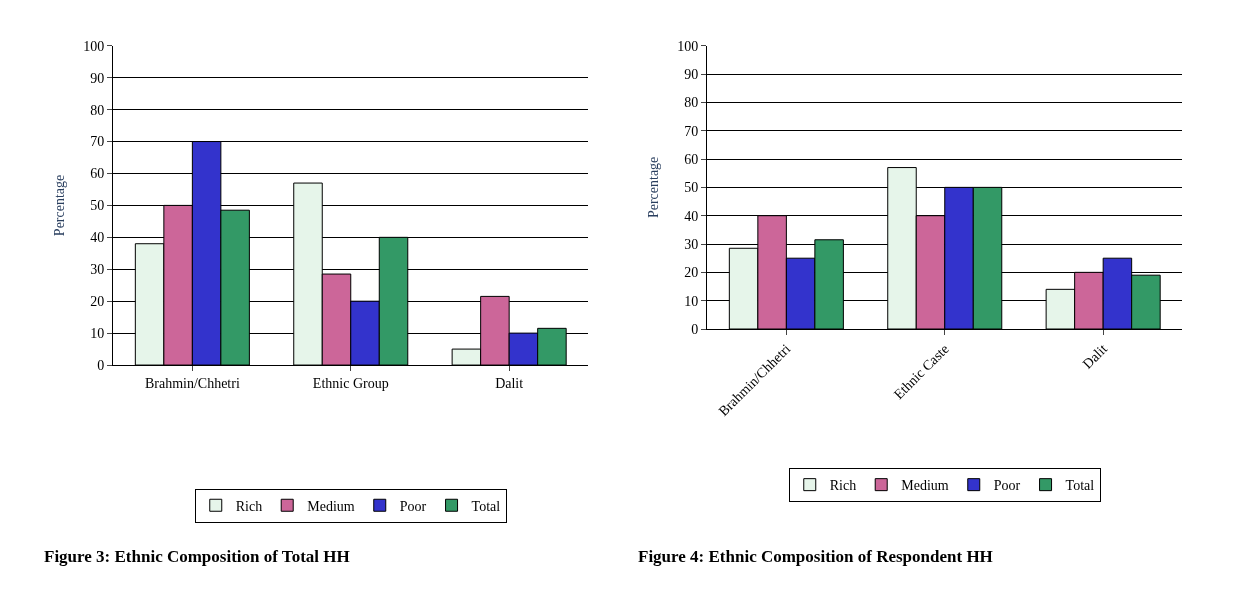 The image size is (1248, 595). Describe the element at coordinates (192, 383) in the screenshot. I see `x-tick-label: Brahmin/Chhetri` at that location.